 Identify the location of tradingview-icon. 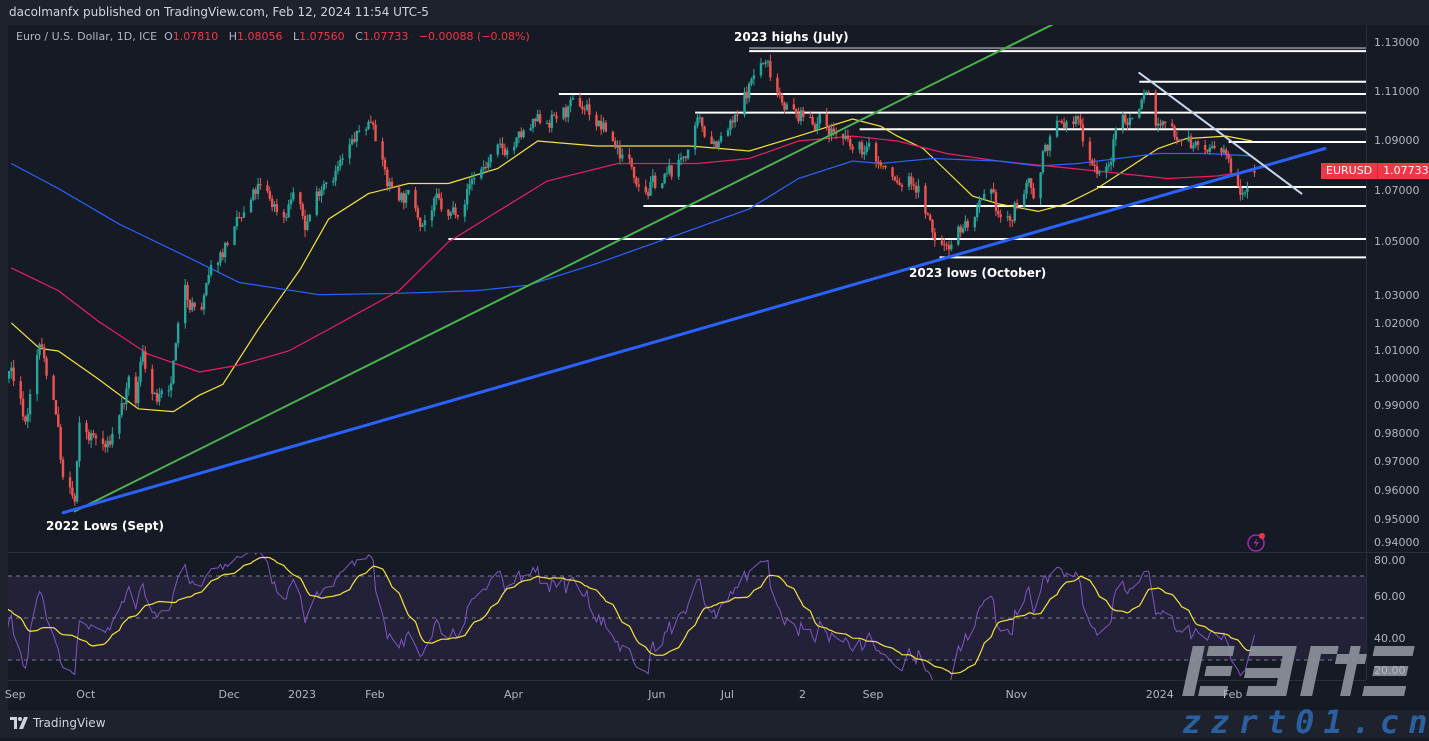
(19, 723).